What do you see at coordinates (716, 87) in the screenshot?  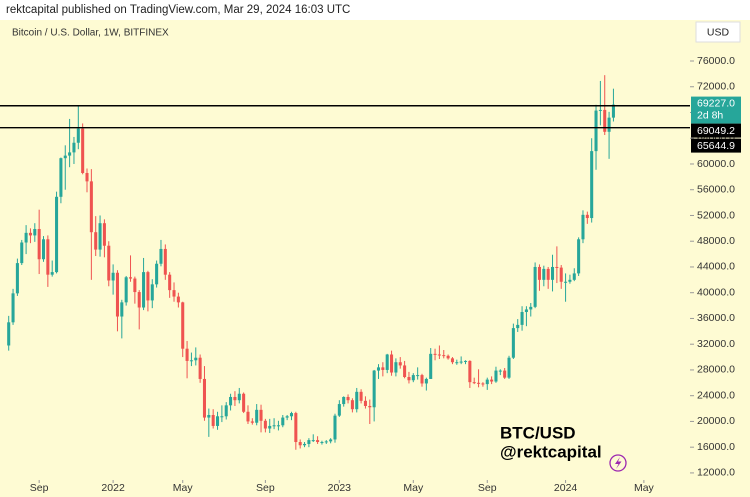 I see `y-tick-label: 72000.0` at bounding box center [716, 87].